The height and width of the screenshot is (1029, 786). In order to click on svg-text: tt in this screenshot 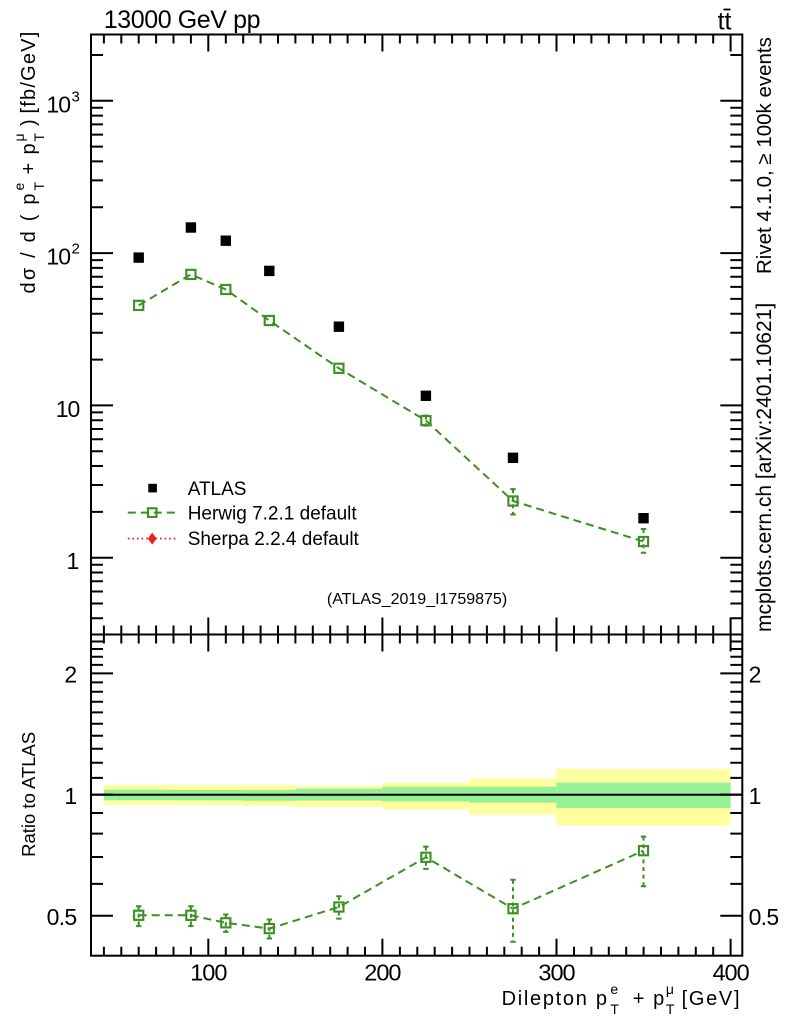, I will do `click(725, 21)`.